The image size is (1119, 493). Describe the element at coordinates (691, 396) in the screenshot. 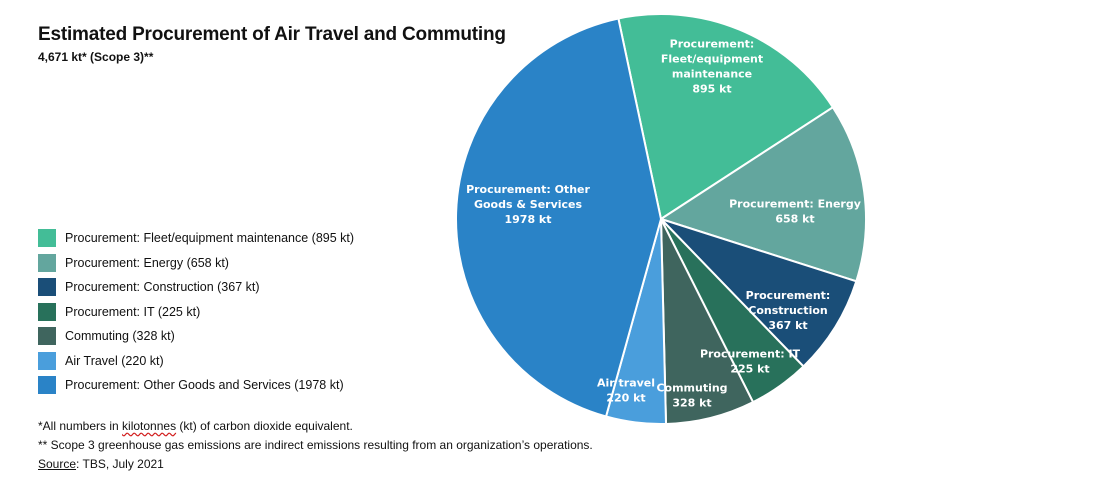

I see `pie-slice-label-4: Commuting 328 kt` at that location.